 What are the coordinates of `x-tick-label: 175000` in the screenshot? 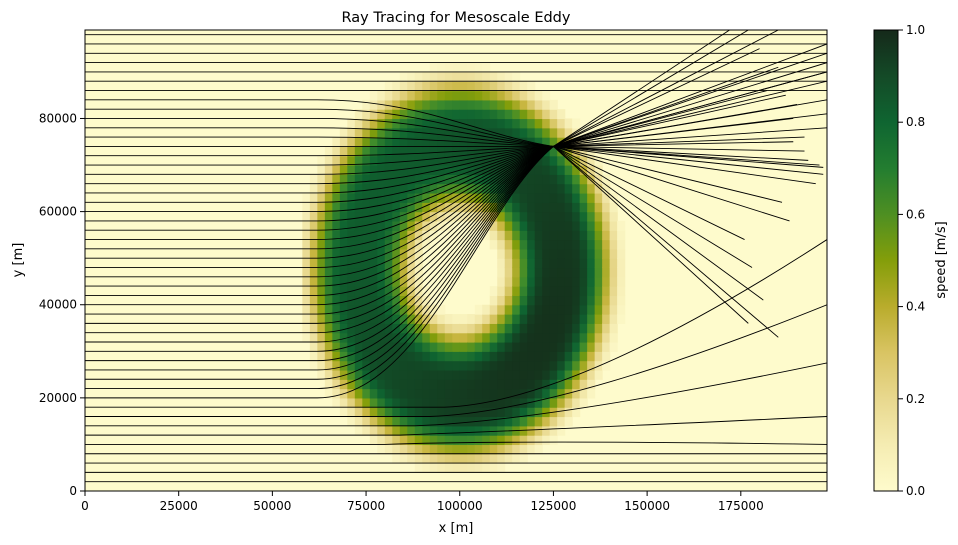 It's located at (741, 506).